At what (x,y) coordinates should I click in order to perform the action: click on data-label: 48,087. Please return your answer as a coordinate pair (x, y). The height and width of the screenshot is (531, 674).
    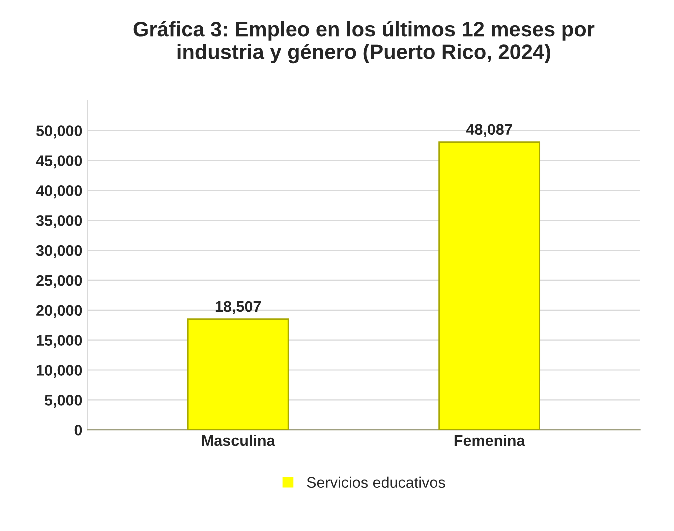
    Looking at the image, I should click on (489, 131).